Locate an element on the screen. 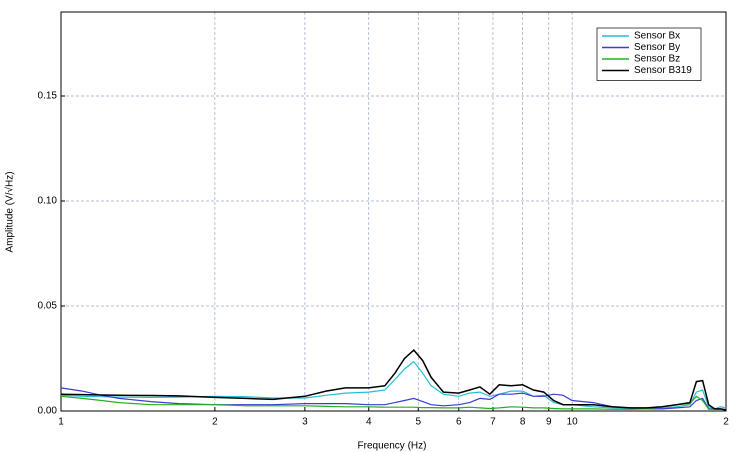 The width and height of the screenshot is (750, 452). x-axis-label: Frequency (Hz) is located at coordinates (392, 446).